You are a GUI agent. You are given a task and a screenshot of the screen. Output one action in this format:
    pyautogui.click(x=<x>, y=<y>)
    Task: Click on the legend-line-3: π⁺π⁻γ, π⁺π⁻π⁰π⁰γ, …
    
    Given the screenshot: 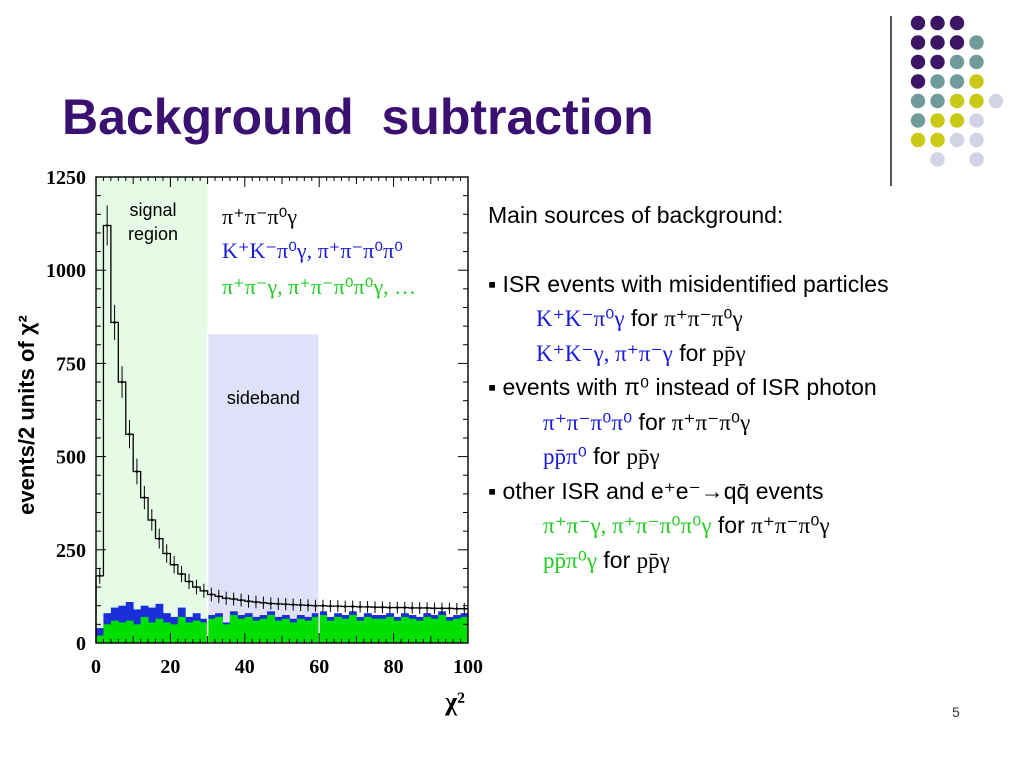 What is the action you would take?
    pyautogui.click(x=319, y=286)
    